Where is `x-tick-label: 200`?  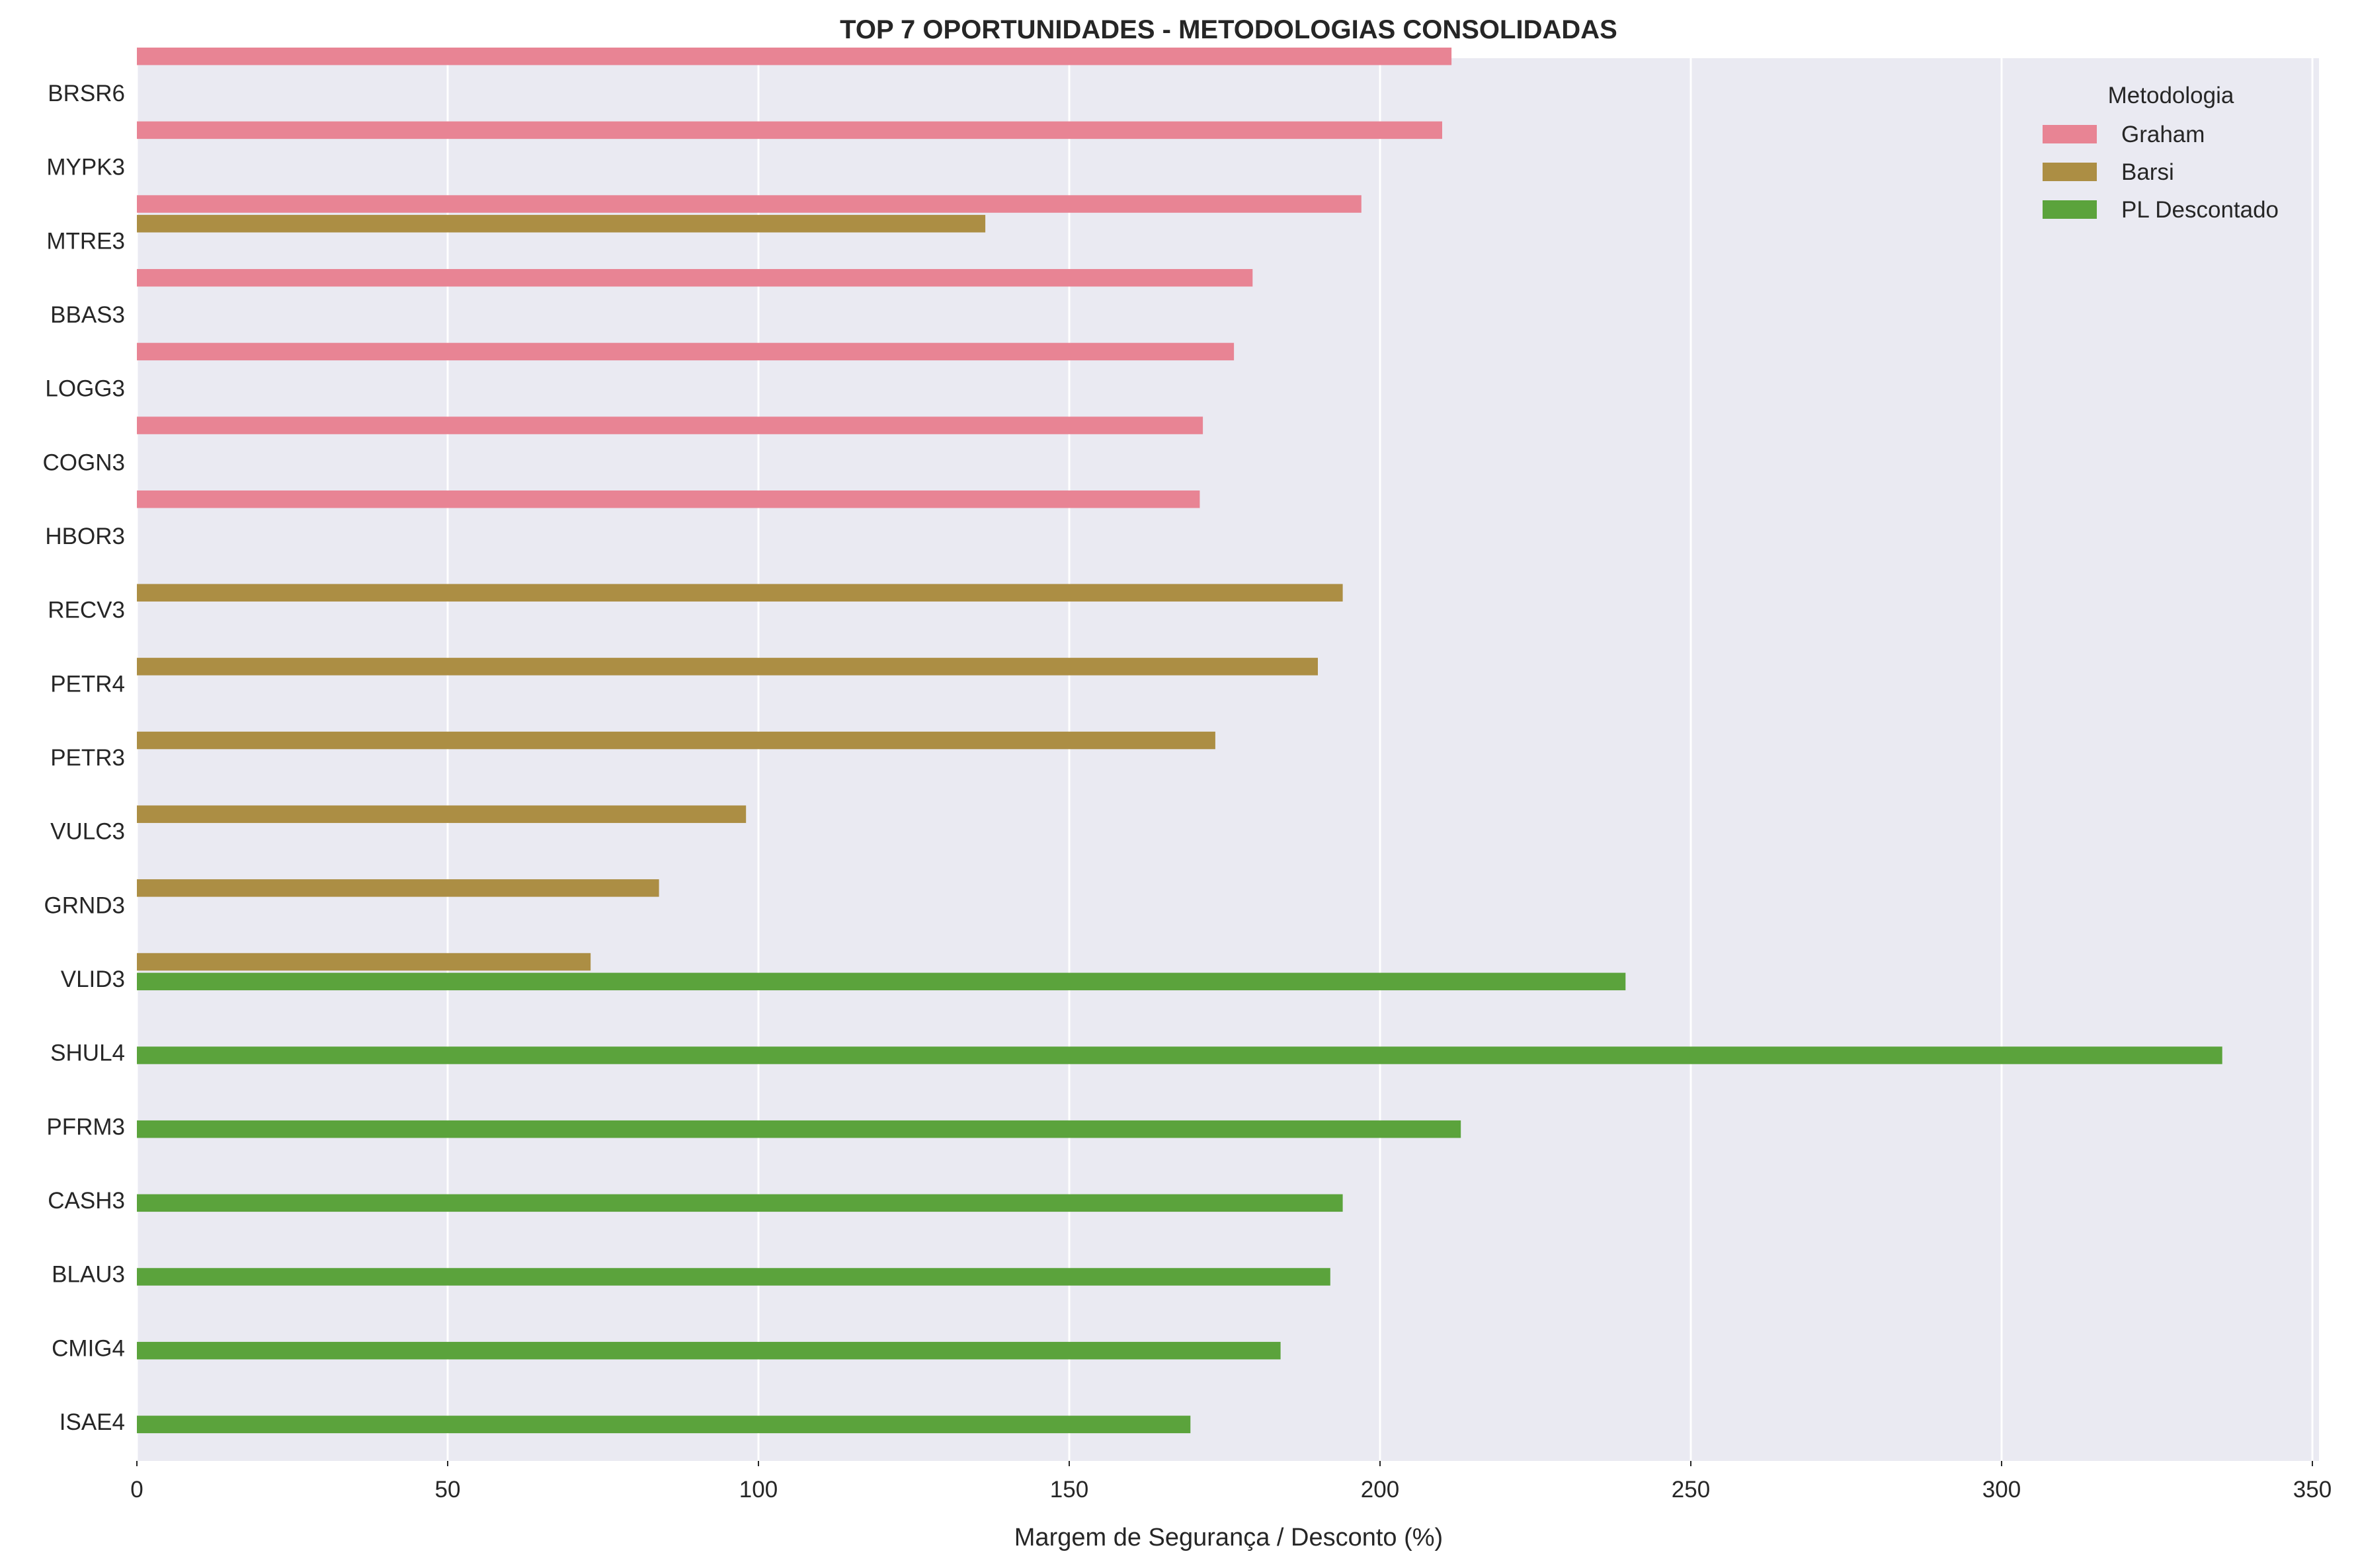
x-tick-label: 200 is located at coordinates (1380, 1490).